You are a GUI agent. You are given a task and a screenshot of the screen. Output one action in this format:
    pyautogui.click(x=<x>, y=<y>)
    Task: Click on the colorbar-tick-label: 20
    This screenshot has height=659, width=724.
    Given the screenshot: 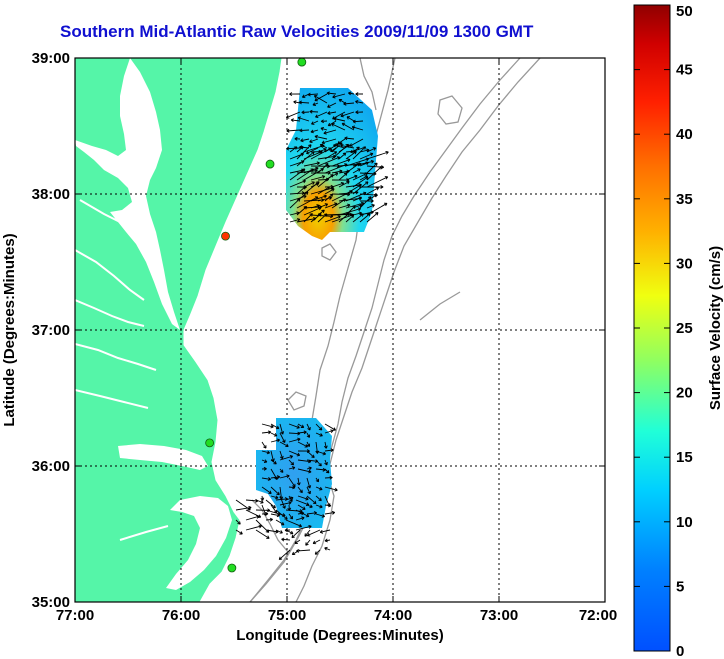 What is the action you would take?
    pyautogui.click(x=684, y=393)
    